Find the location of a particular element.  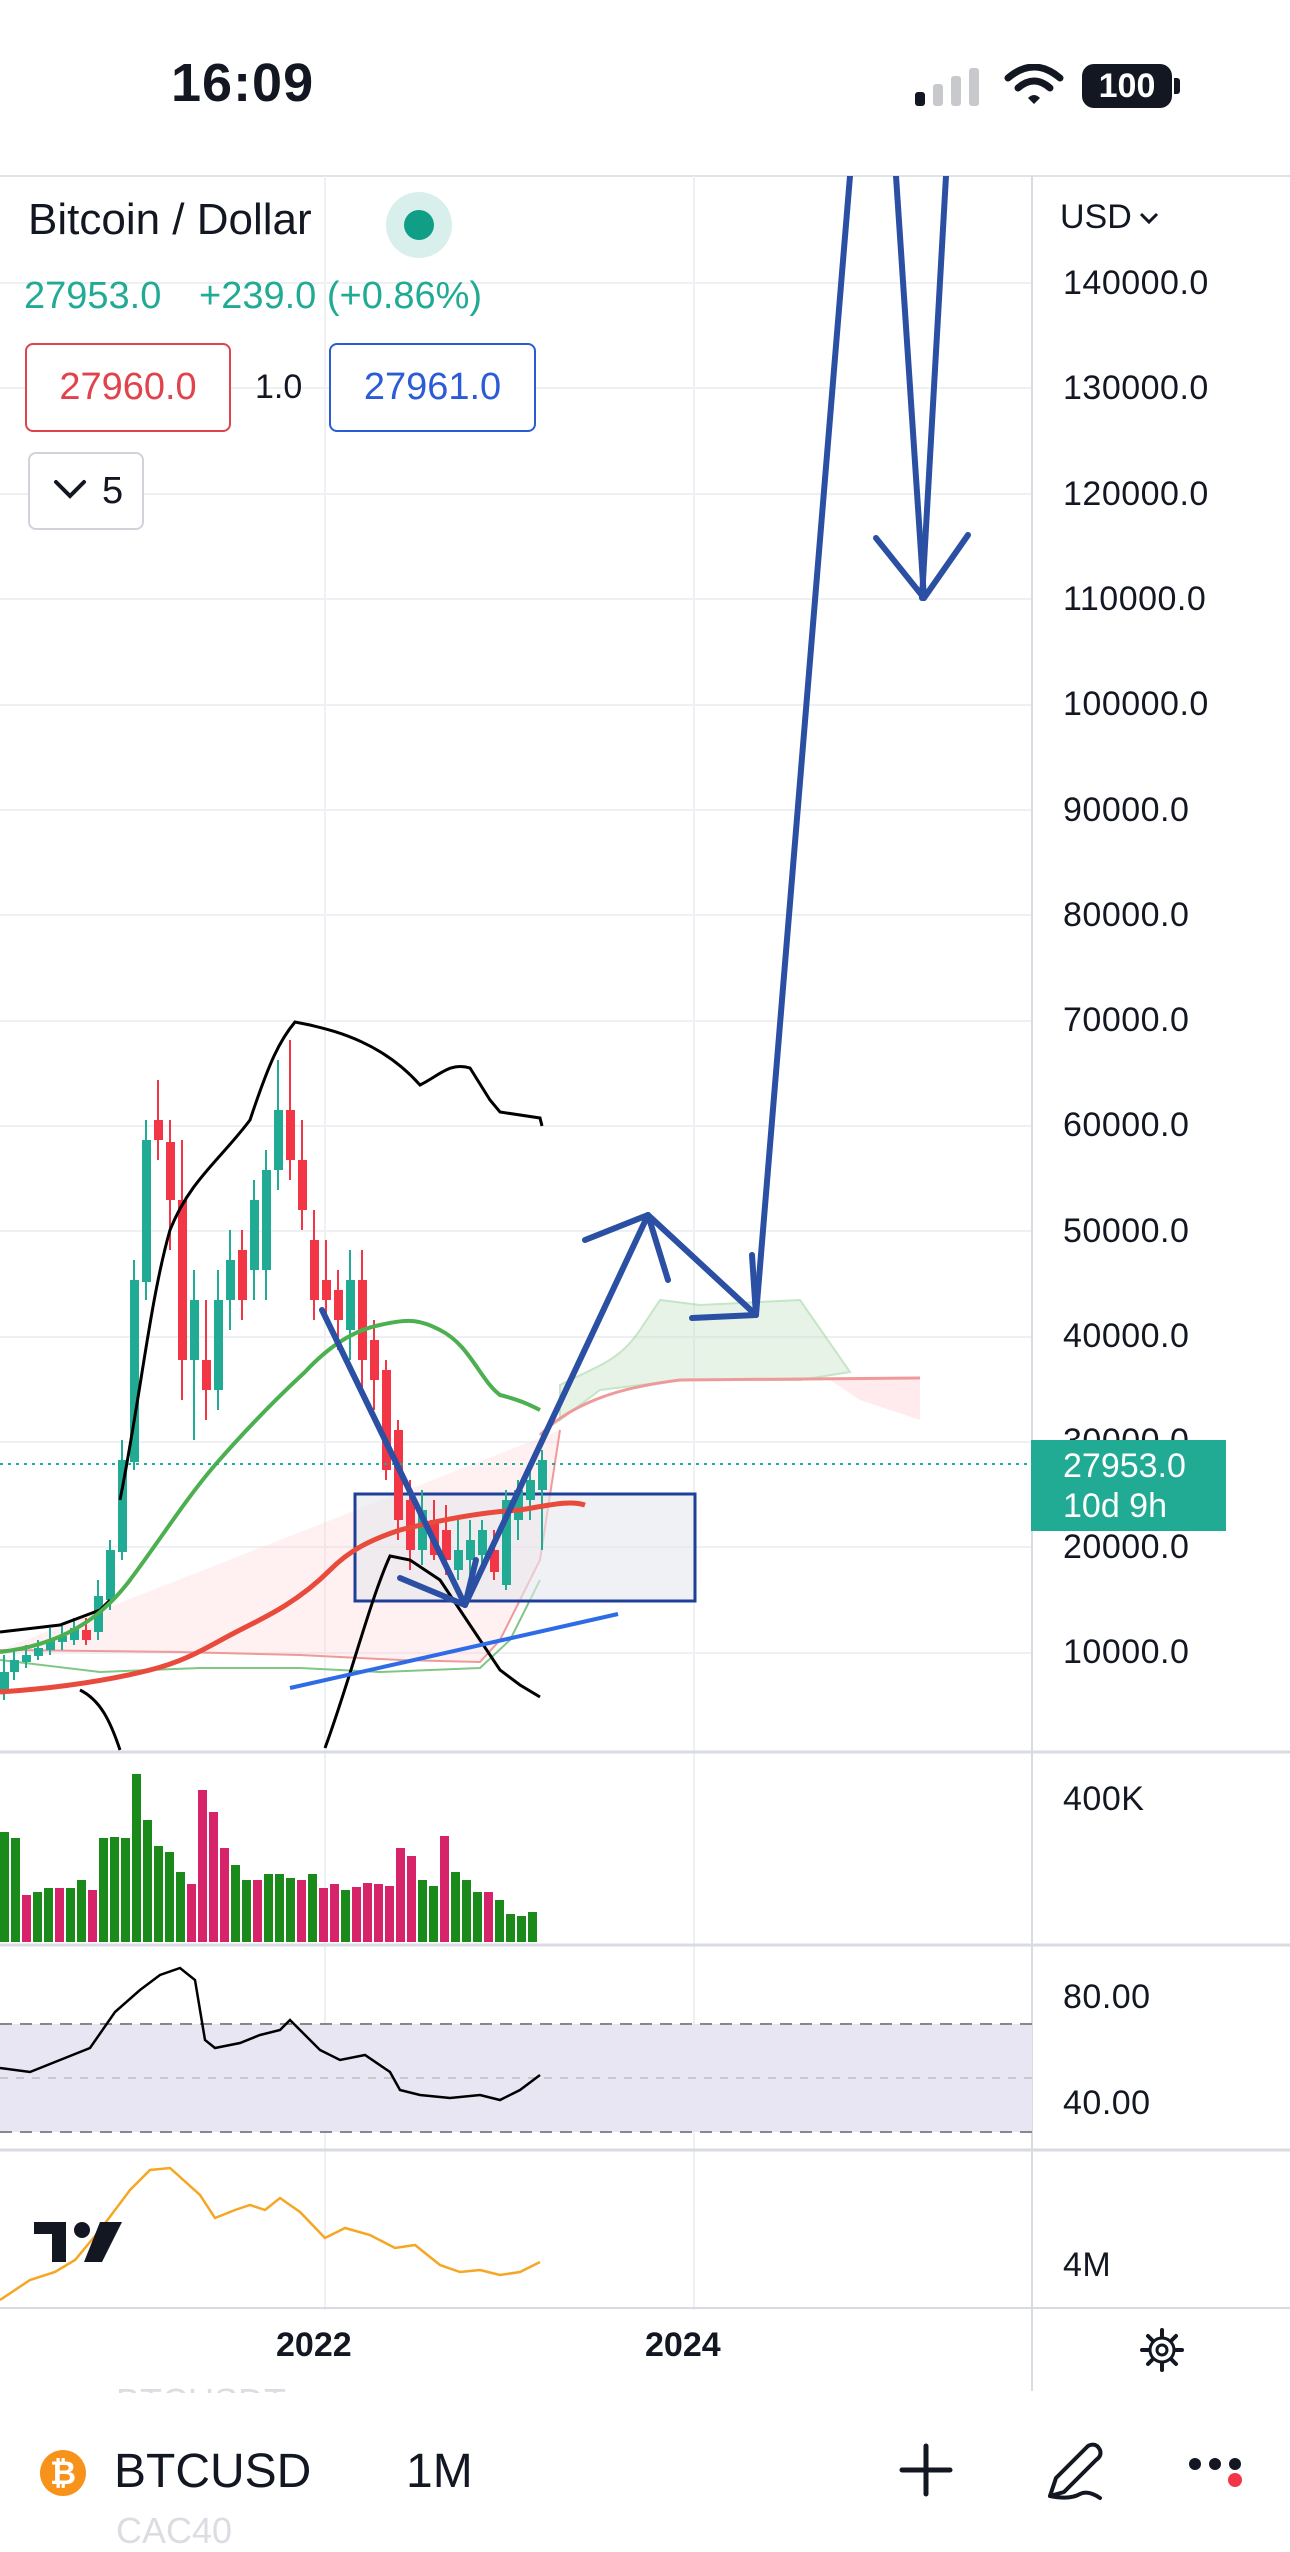

more-icon is located at coordinates (1220, 2472).